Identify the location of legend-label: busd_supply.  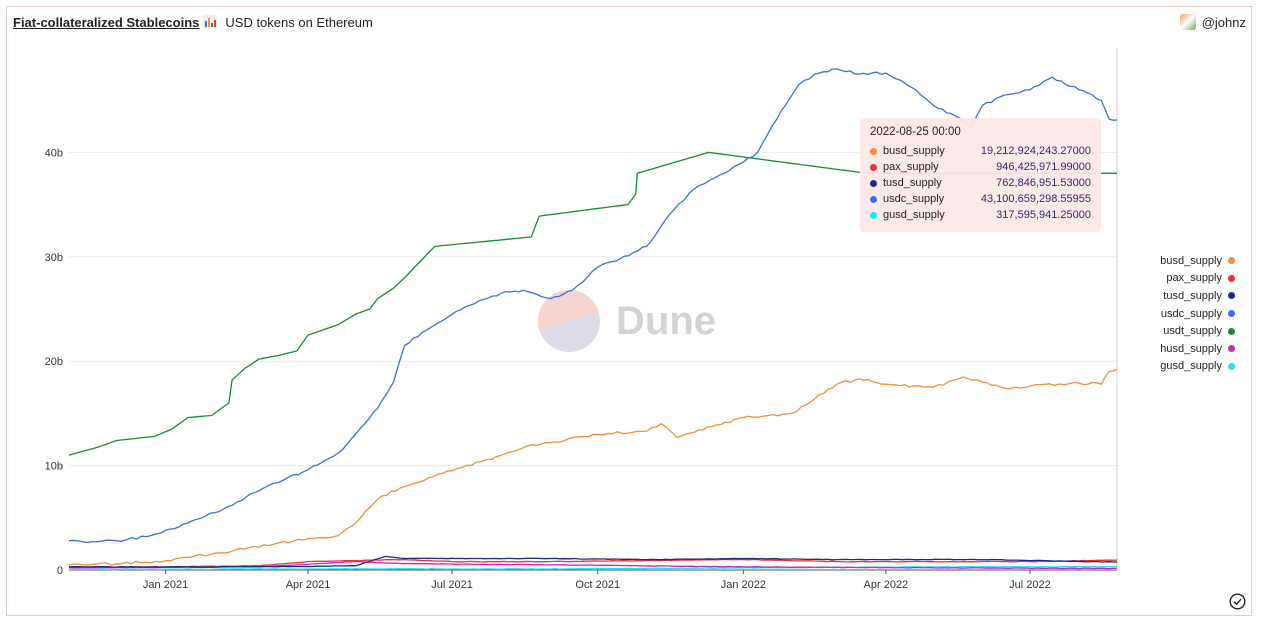
(1191, 260).